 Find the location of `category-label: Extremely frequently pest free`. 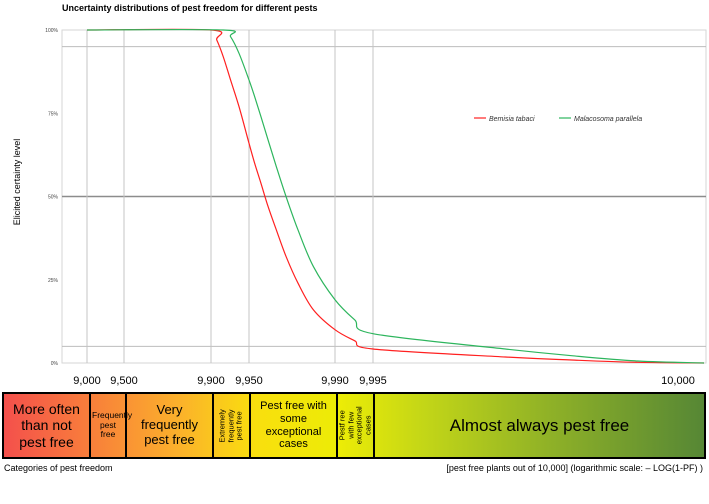

category-label: Extremely frequently pest free is located at coordinates (230, 425).